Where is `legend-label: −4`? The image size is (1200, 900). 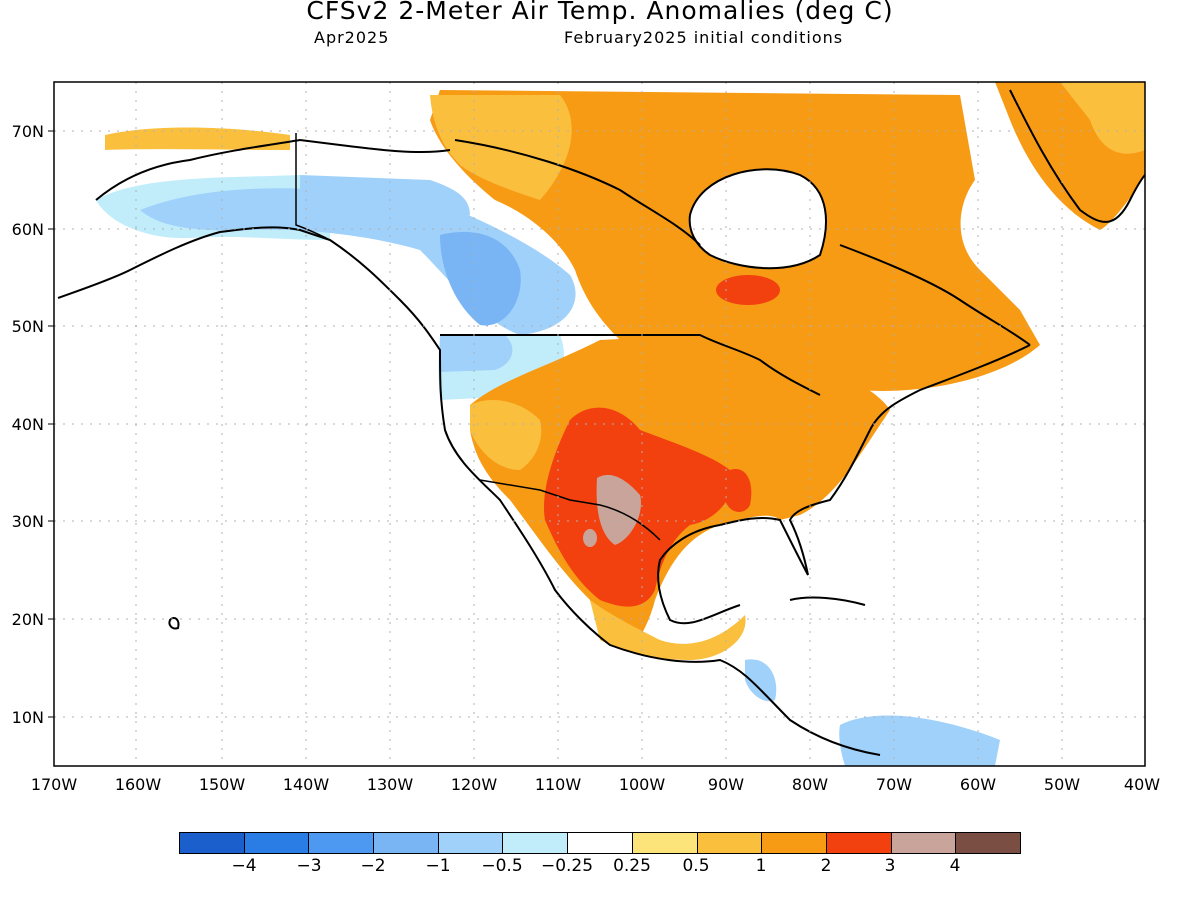
legend-label: −4 is located at coordinates (244, 866).